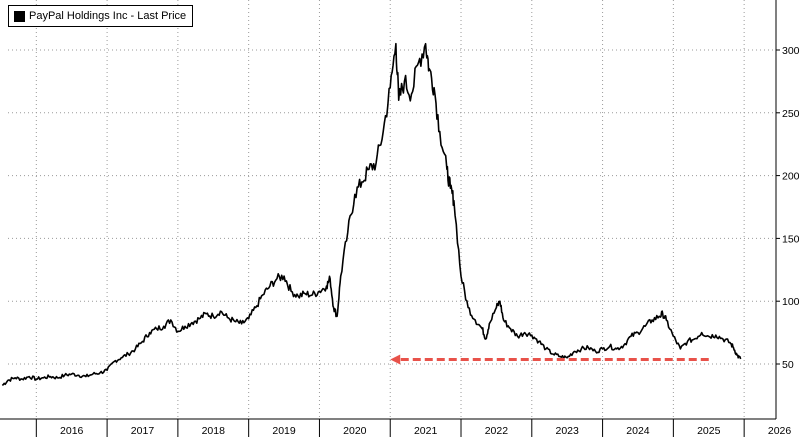 This screenshot has width=800, height=437. I want to click on x-tick-label: 2021, so click(426, 431).